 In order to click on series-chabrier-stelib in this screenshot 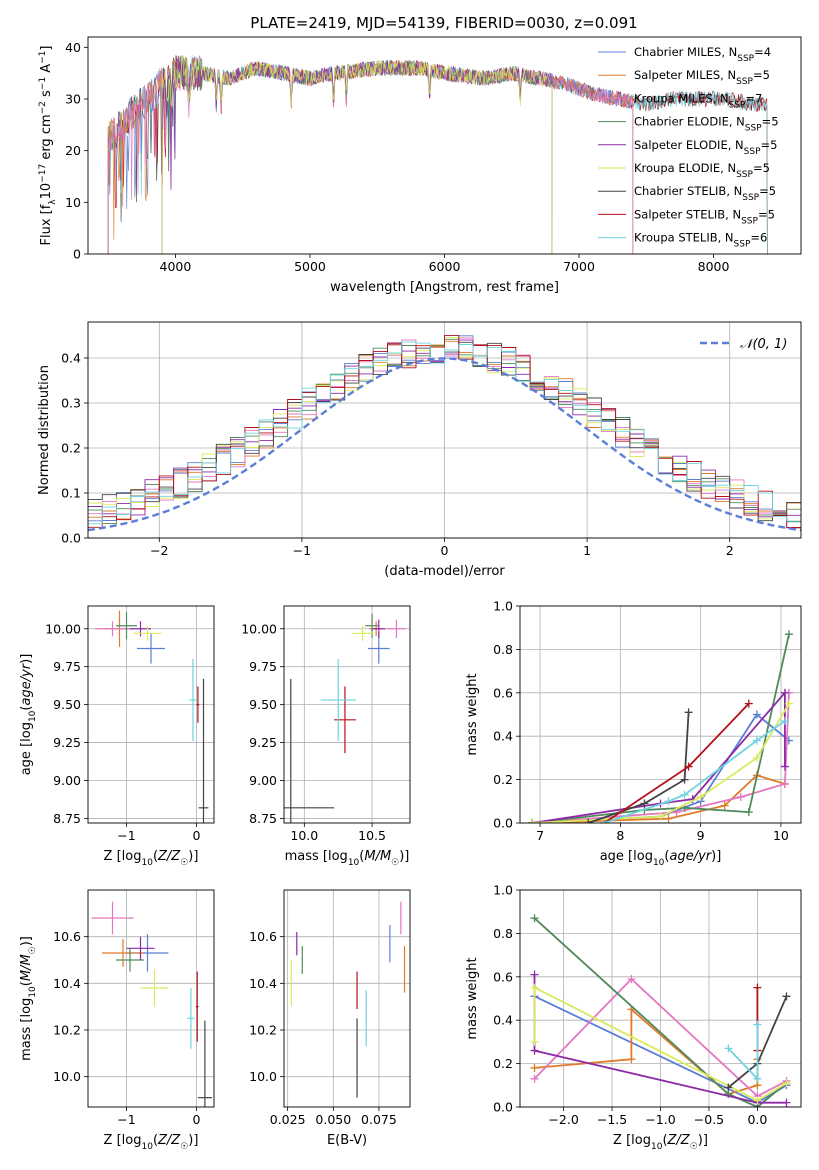, I will do `click(638, 765)`.